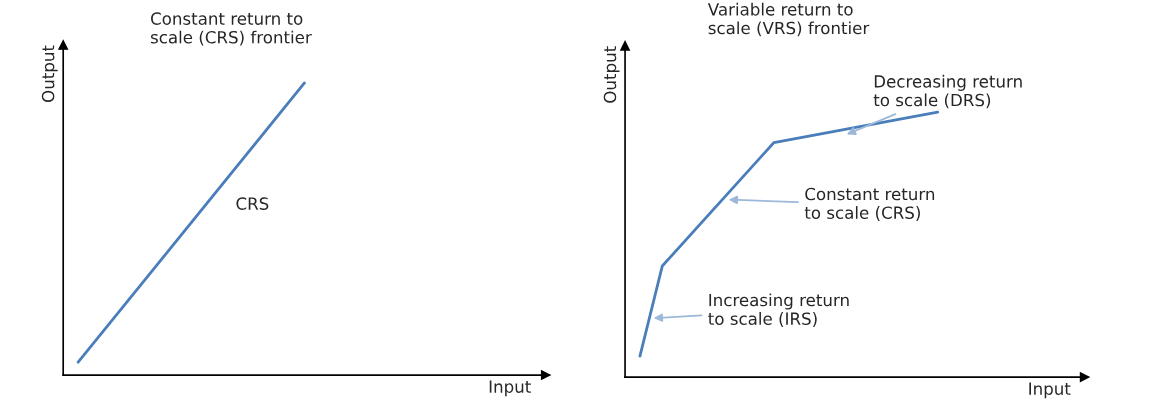  Describe the element at coordinates (788, 19) in the screenshot. I see `chart-title: Variable return to scale (VRS) frontier` at that location.